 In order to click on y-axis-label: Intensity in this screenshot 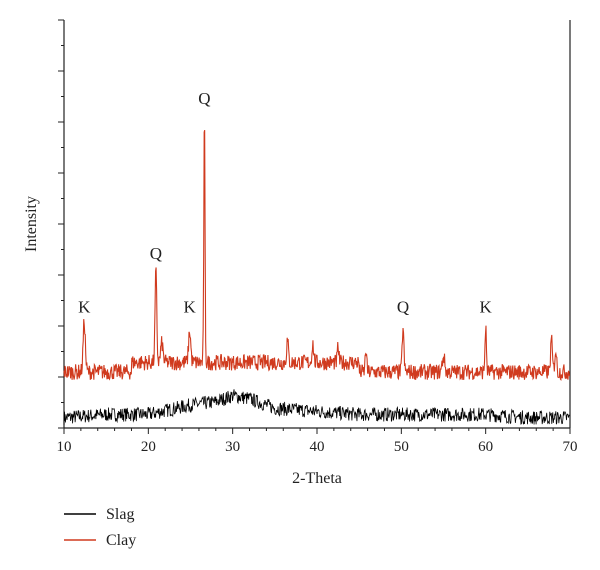, I will do `click(31, 224)`.